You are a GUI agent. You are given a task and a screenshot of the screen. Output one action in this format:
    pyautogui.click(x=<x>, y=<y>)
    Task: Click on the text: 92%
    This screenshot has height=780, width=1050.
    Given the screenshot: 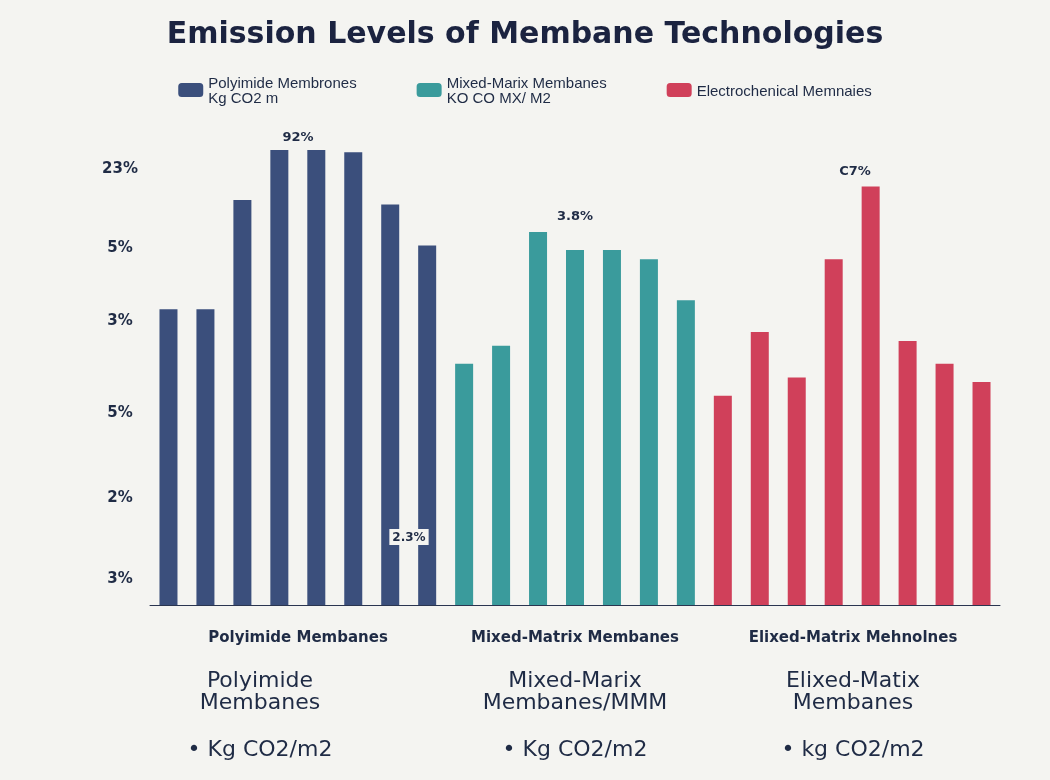 What is the action you would take?
    pyautogui.click(x=298, y=136)
    